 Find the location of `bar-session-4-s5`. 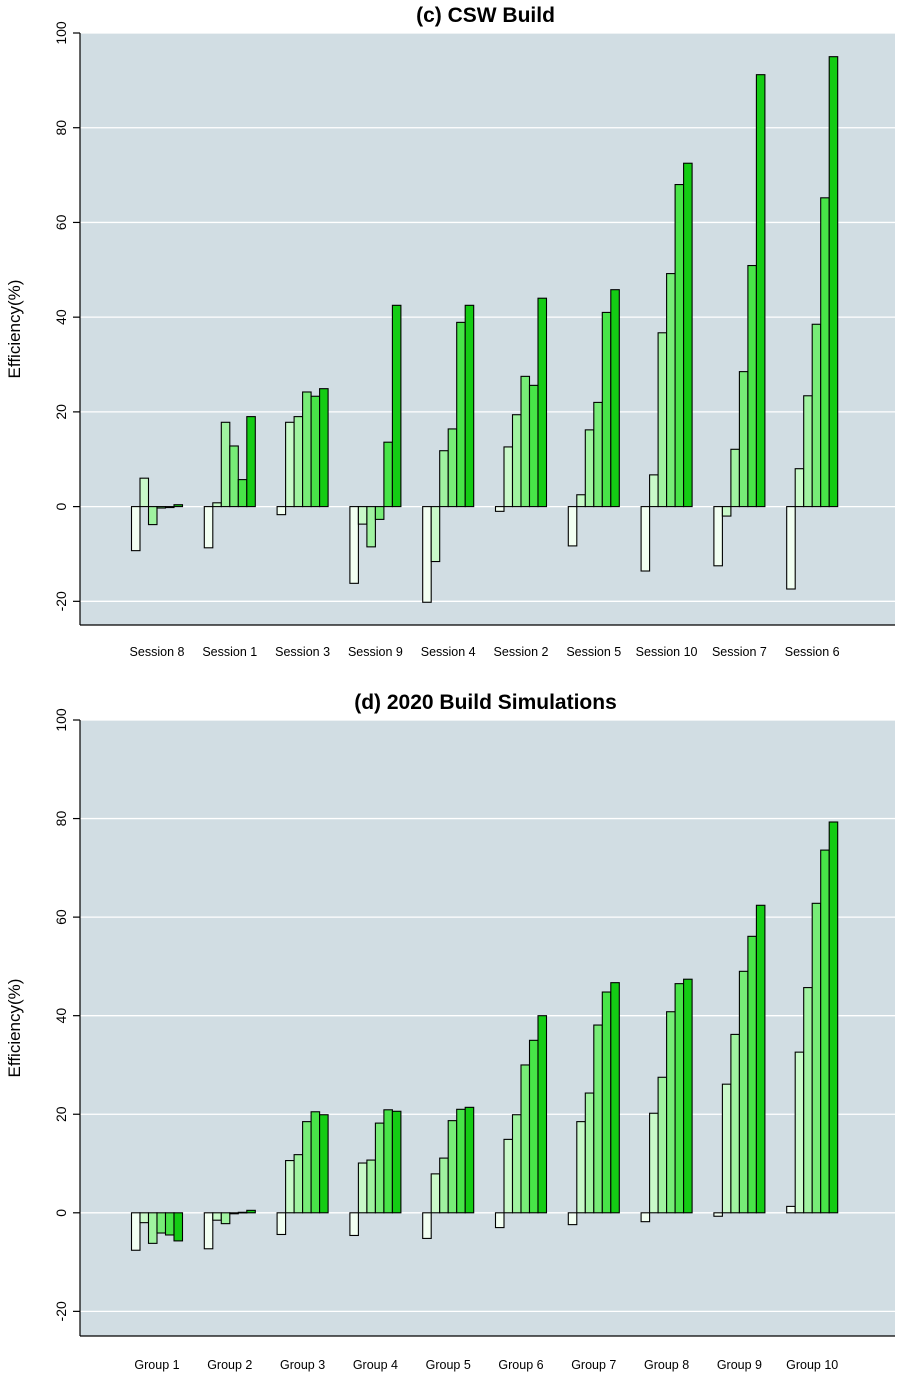

bar-session-4-s5 is located at coordinates (461, 414).